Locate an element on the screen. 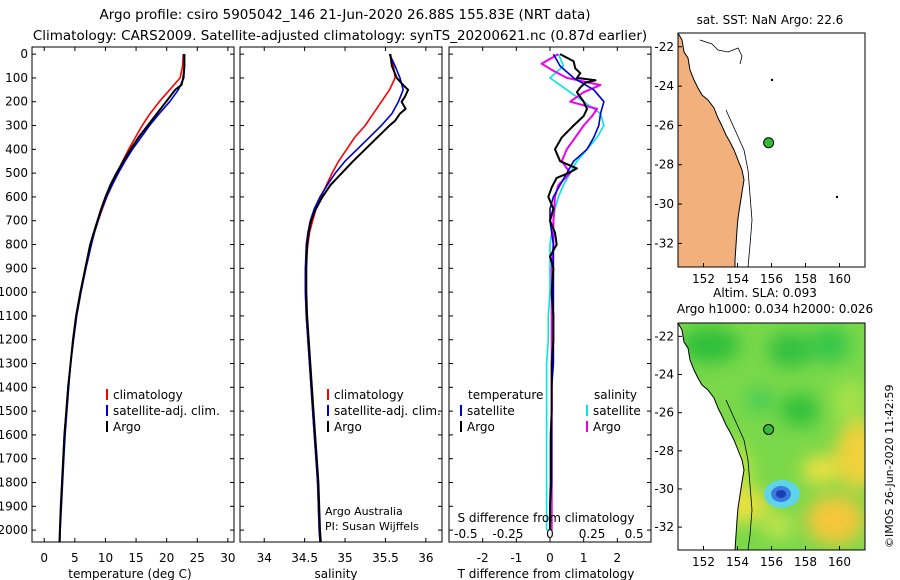  x-tick-label: 34 is located at coordinates (264, 558).